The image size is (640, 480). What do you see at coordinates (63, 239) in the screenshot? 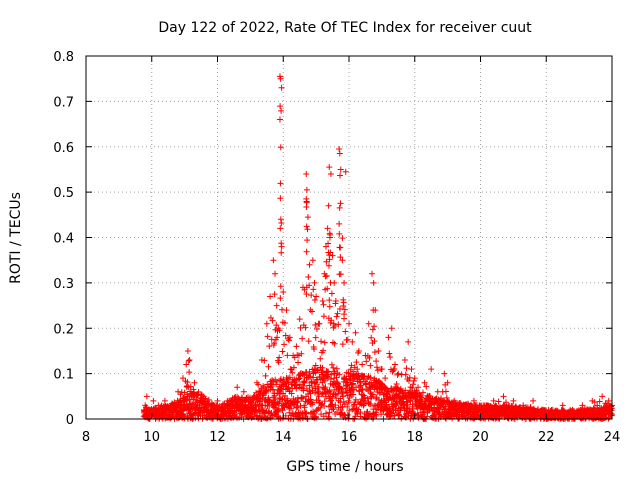
I see `y-tick-label: 0.4` at bounding box center [63, 239].